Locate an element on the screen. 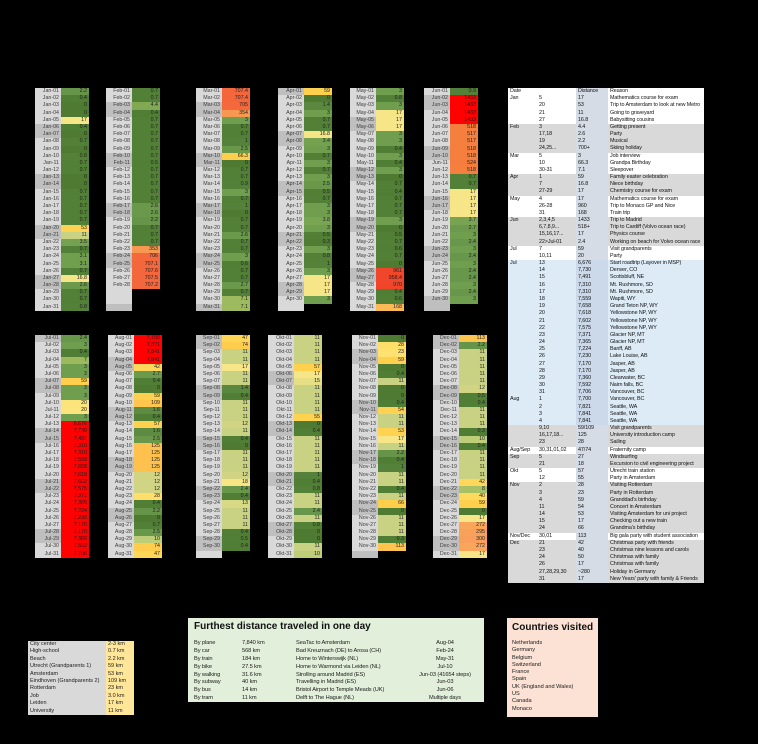 The height and width of the screenshot is (744, 758). date-cell: Sep-21 is located at coordinates (209, 482).